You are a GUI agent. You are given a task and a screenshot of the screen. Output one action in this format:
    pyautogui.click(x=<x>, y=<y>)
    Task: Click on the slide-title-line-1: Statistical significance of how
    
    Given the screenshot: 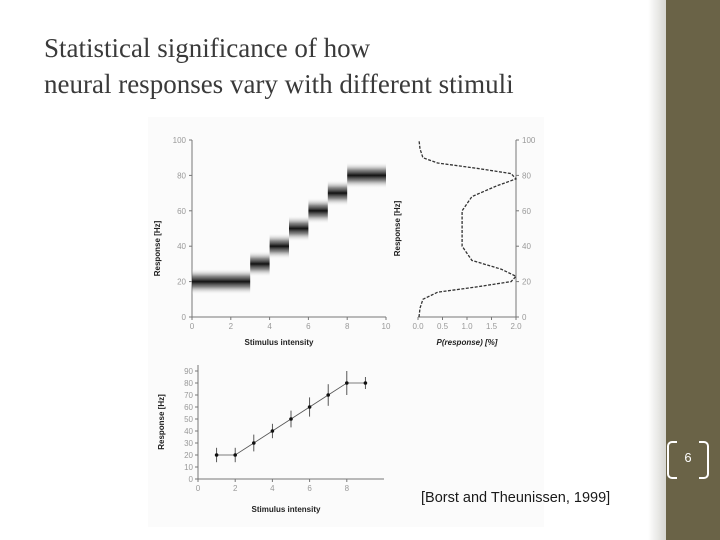 What is the action you would take?
    pyautogui.click(x=207, y=48)
    